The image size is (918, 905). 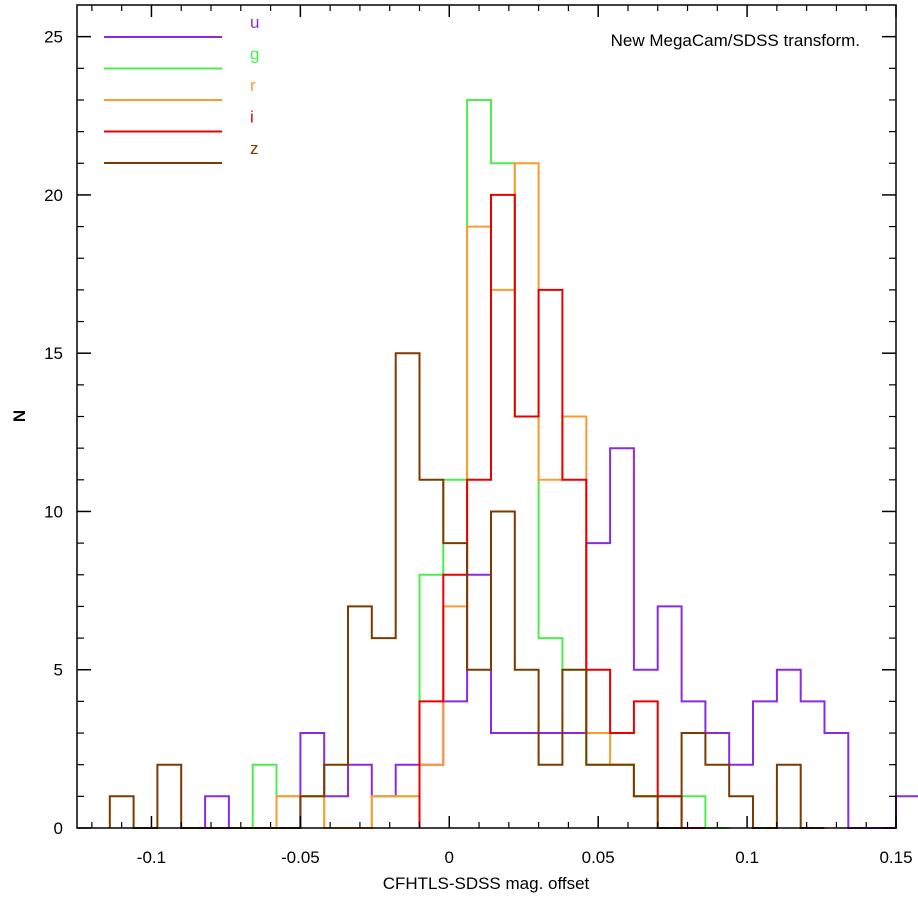 What do you see at coordinates (254, 148) in the screenshot?
I see `legend-label-z: z` at bounding box center [254, 148].